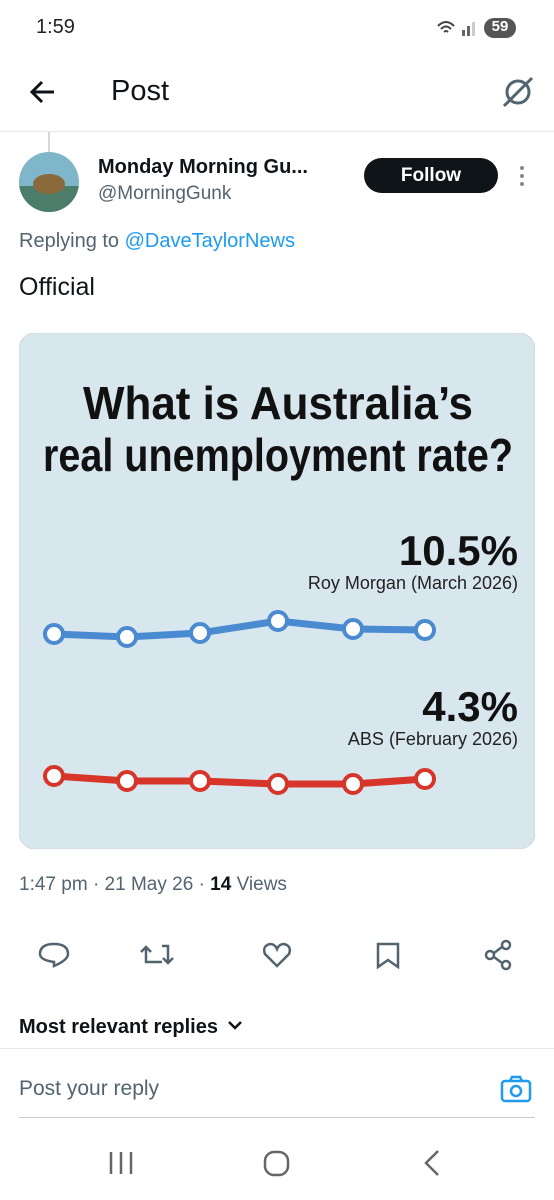 The width and height of the screenshot is (554, 1200). I want to click on mention: @DaveTaylorNews, so click(209, 241).